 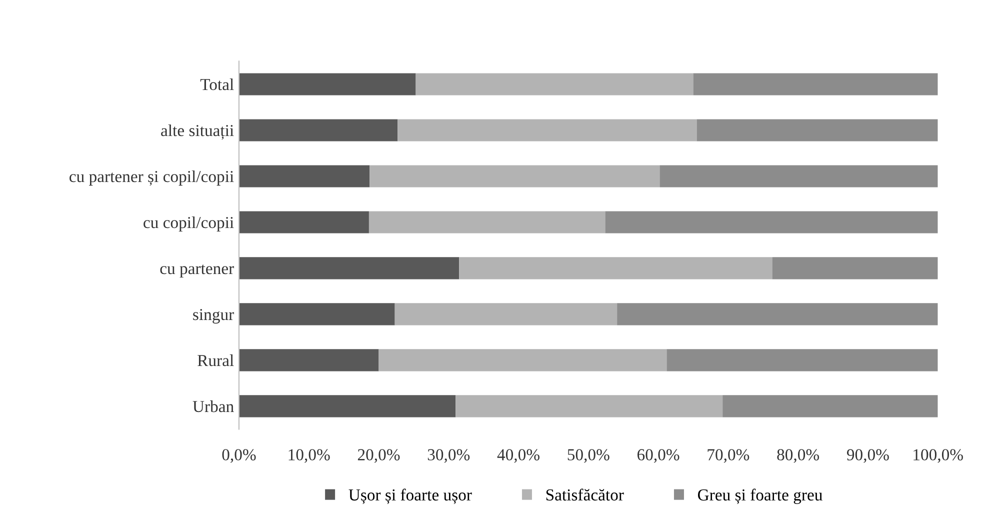 What do you see at coordinates (729, 456) in the screenshot?
I see `x-tick-label: 70,0%` at bounding box center [729, 456].